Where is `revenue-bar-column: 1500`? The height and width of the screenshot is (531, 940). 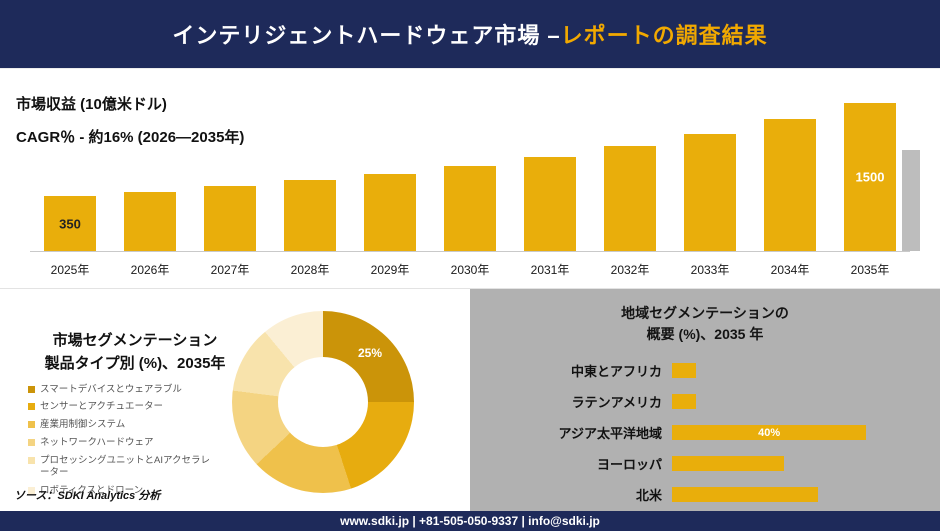 revenue-bar-column: 1500 is located at coordinates (875, 177).